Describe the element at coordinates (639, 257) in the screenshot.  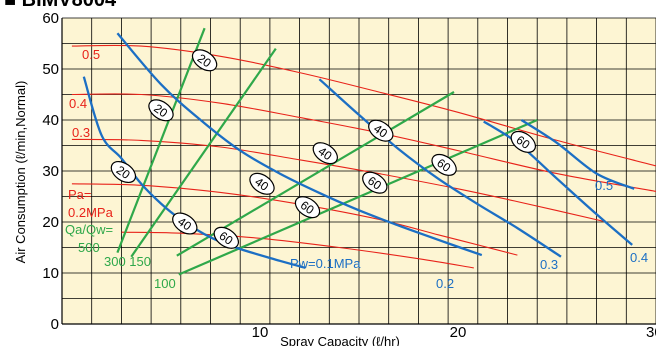
I see `water-pressure-label: 0.4` at that location.